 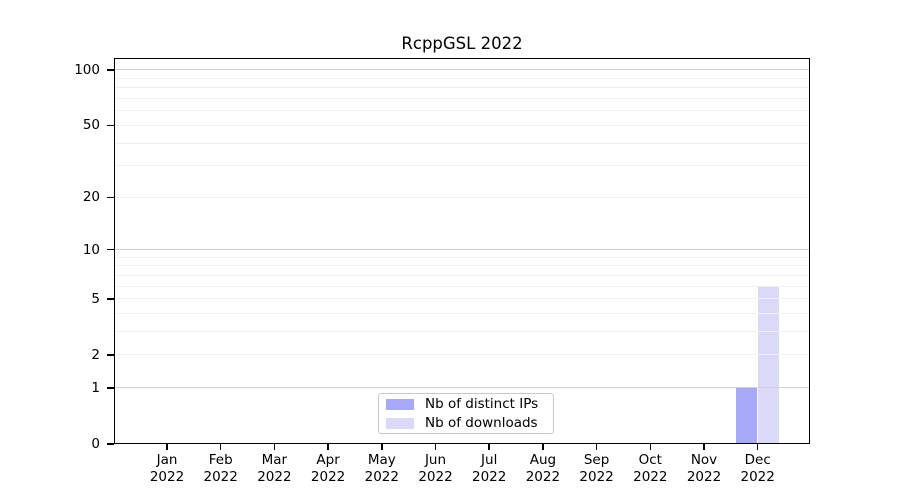 What do you see at coordinates (87, 69) in the screenshot?
I see `y-tick-label-100: 100` at bounding box center [87, 69].